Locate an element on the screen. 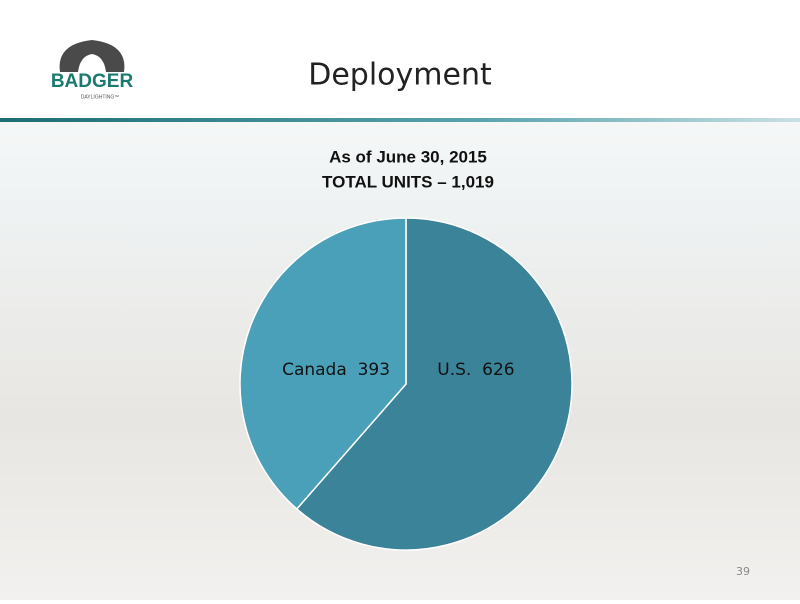 Image resolution: width=800 pixels, height=604 pixels. data-label-value: 626 is located at coordinates (498, 370).